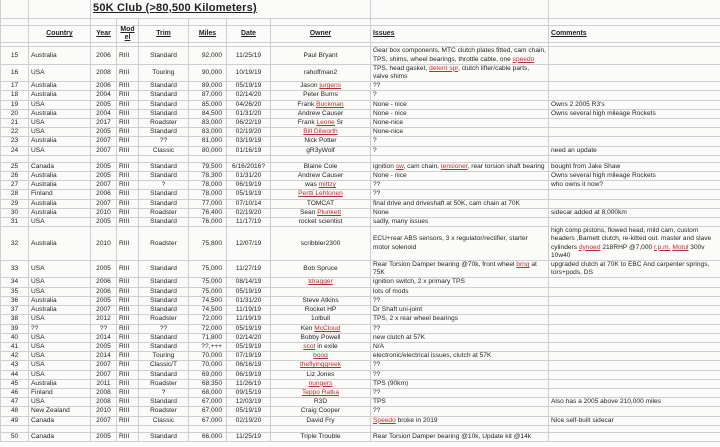  Describe the element at coordinates (248, 167) in the screenshot. I see `cell-date: 6/16/2016?` at that location.